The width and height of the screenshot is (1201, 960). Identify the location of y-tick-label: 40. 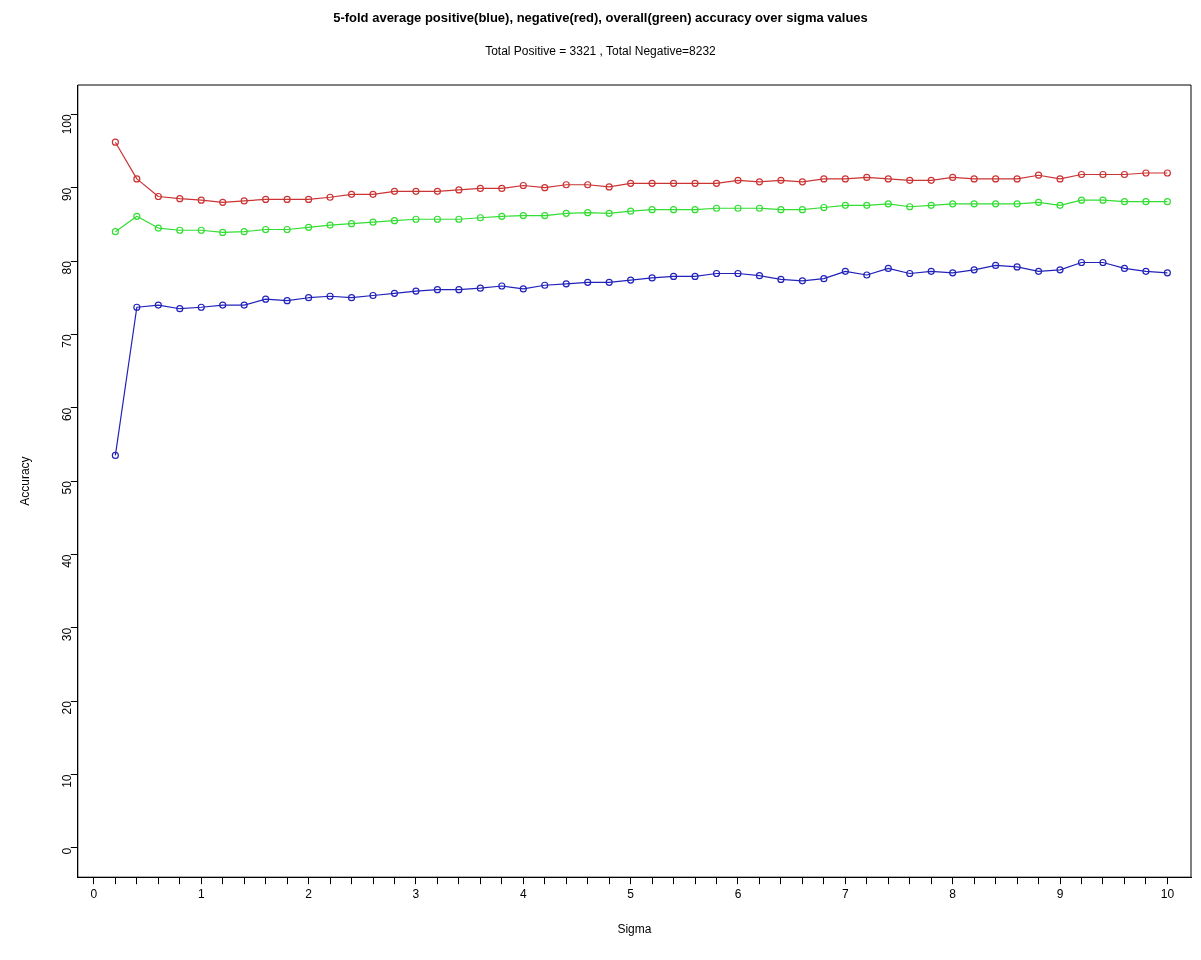
(67, 561).